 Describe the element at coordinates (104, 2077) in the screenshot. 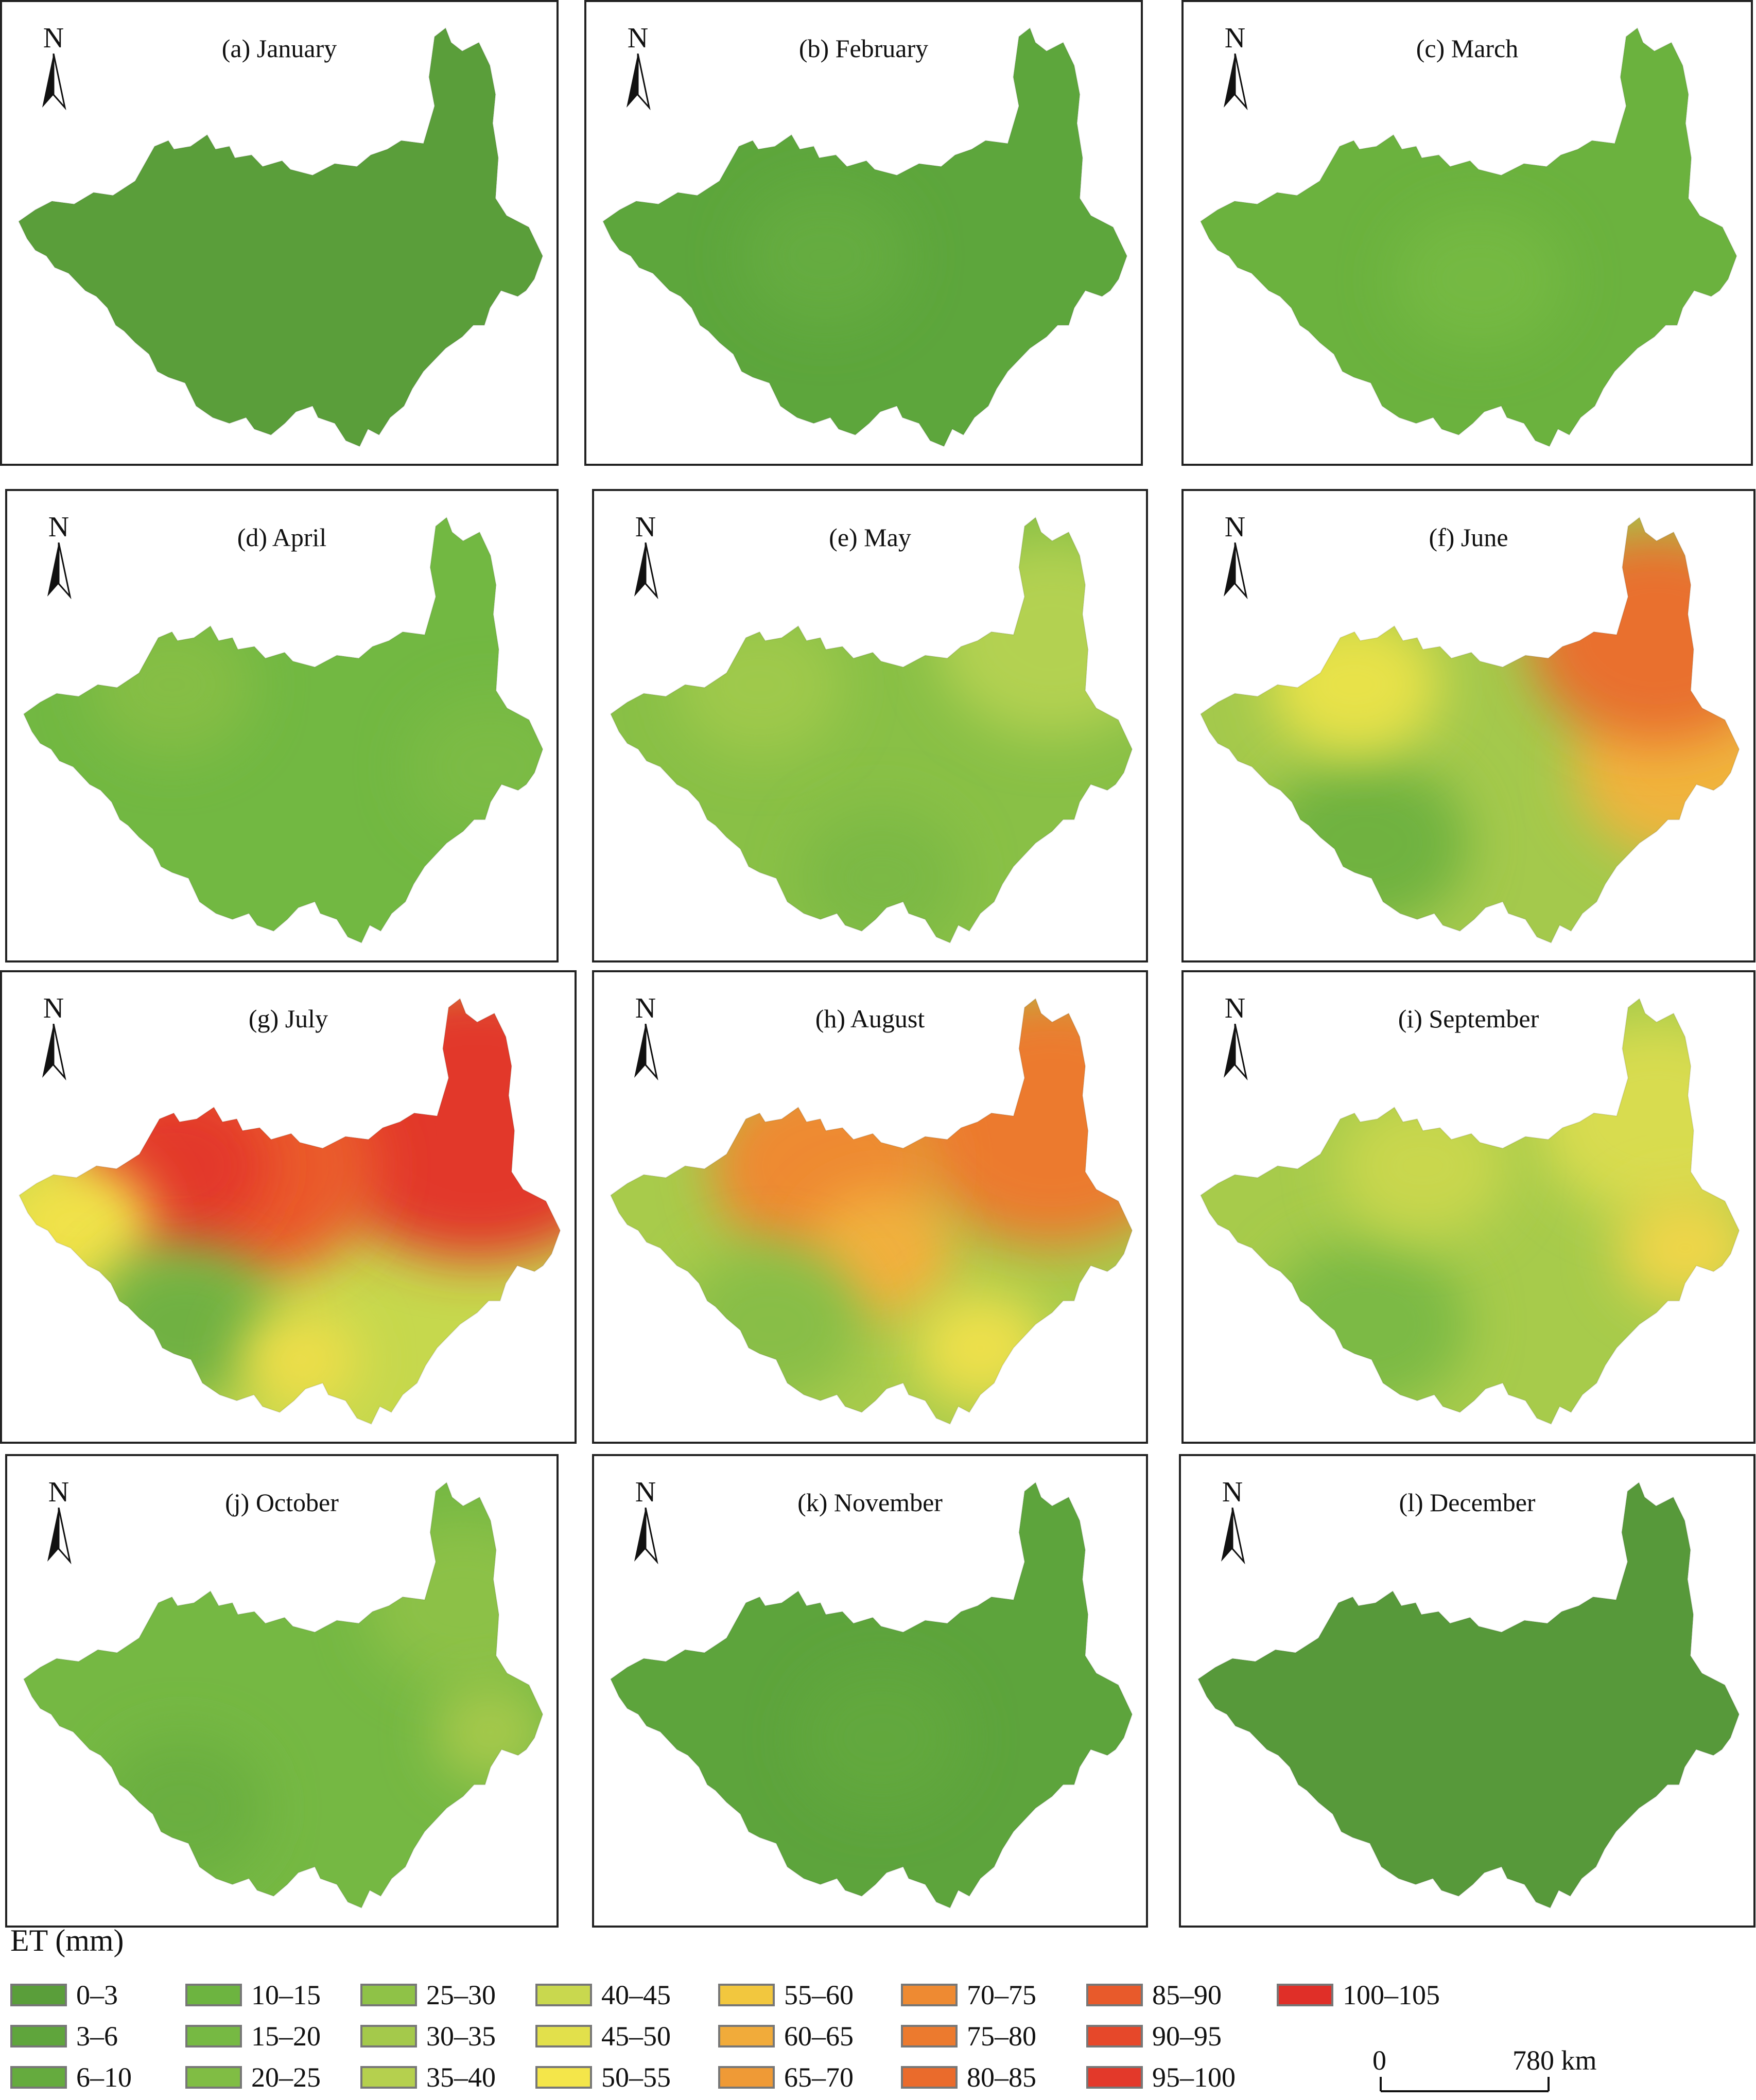

I see `legend-label: 6–10` at that location.